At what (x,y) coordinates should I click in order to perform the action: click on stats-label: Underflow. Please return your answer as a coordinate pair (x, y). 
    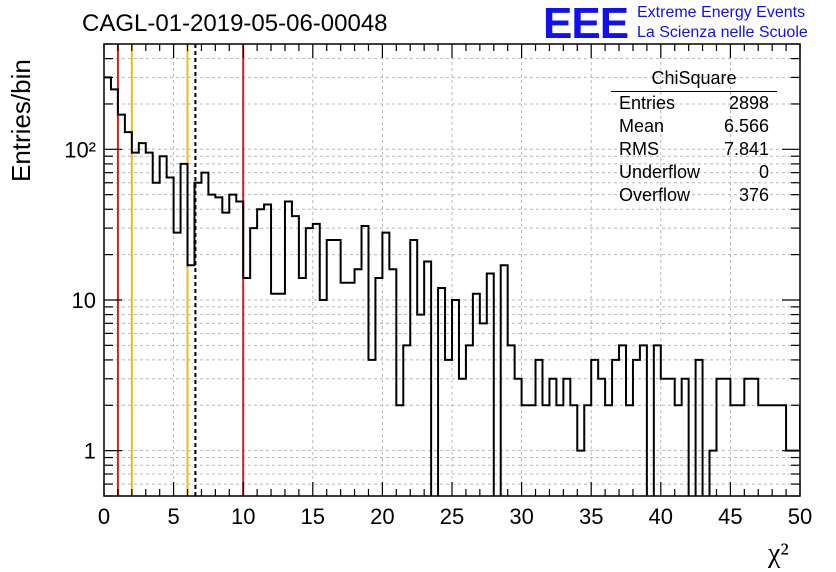
    Looking at the image, I should click on (660, 172).